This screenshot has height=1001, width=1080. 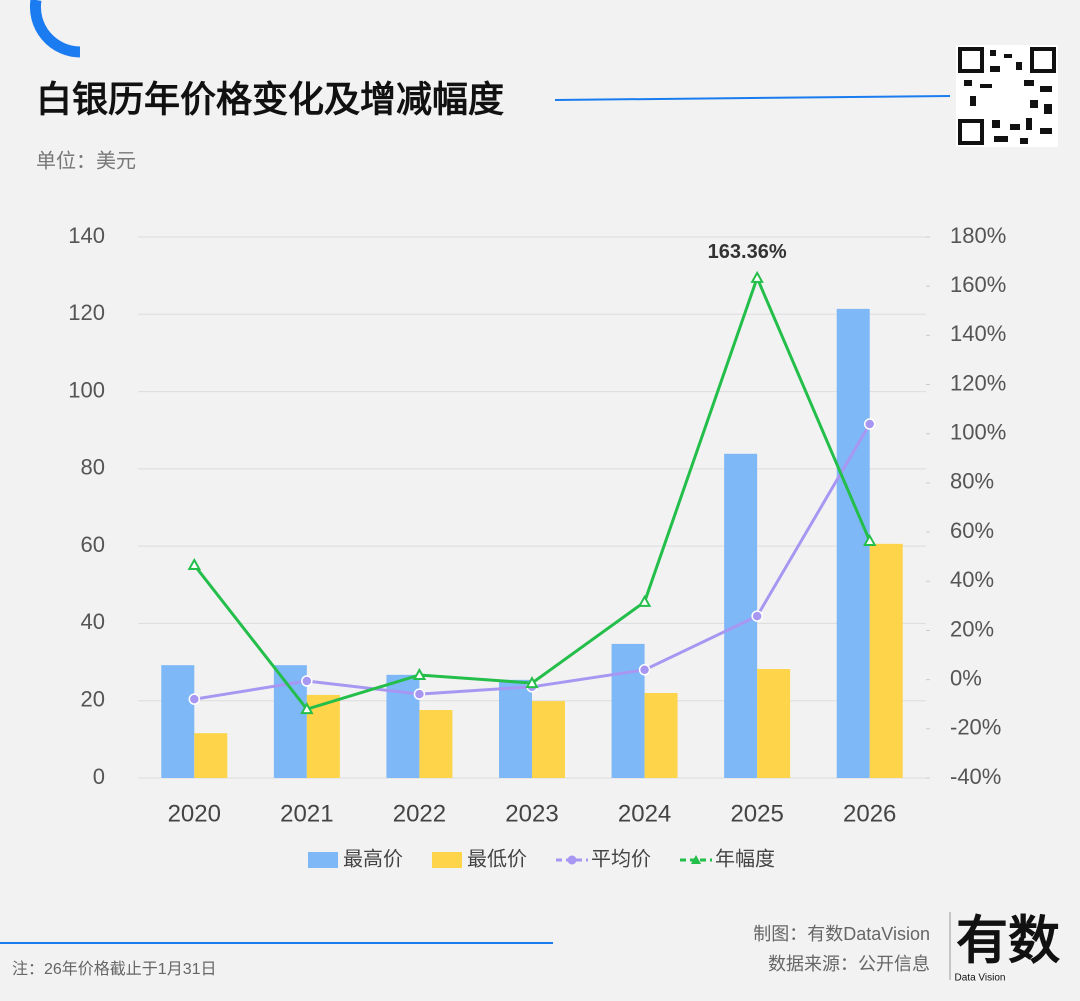 What do you see at coordinates (978, 235) in the screenshot?
I see `y2-tick-label: 180%` at bounding box center [978, 235].